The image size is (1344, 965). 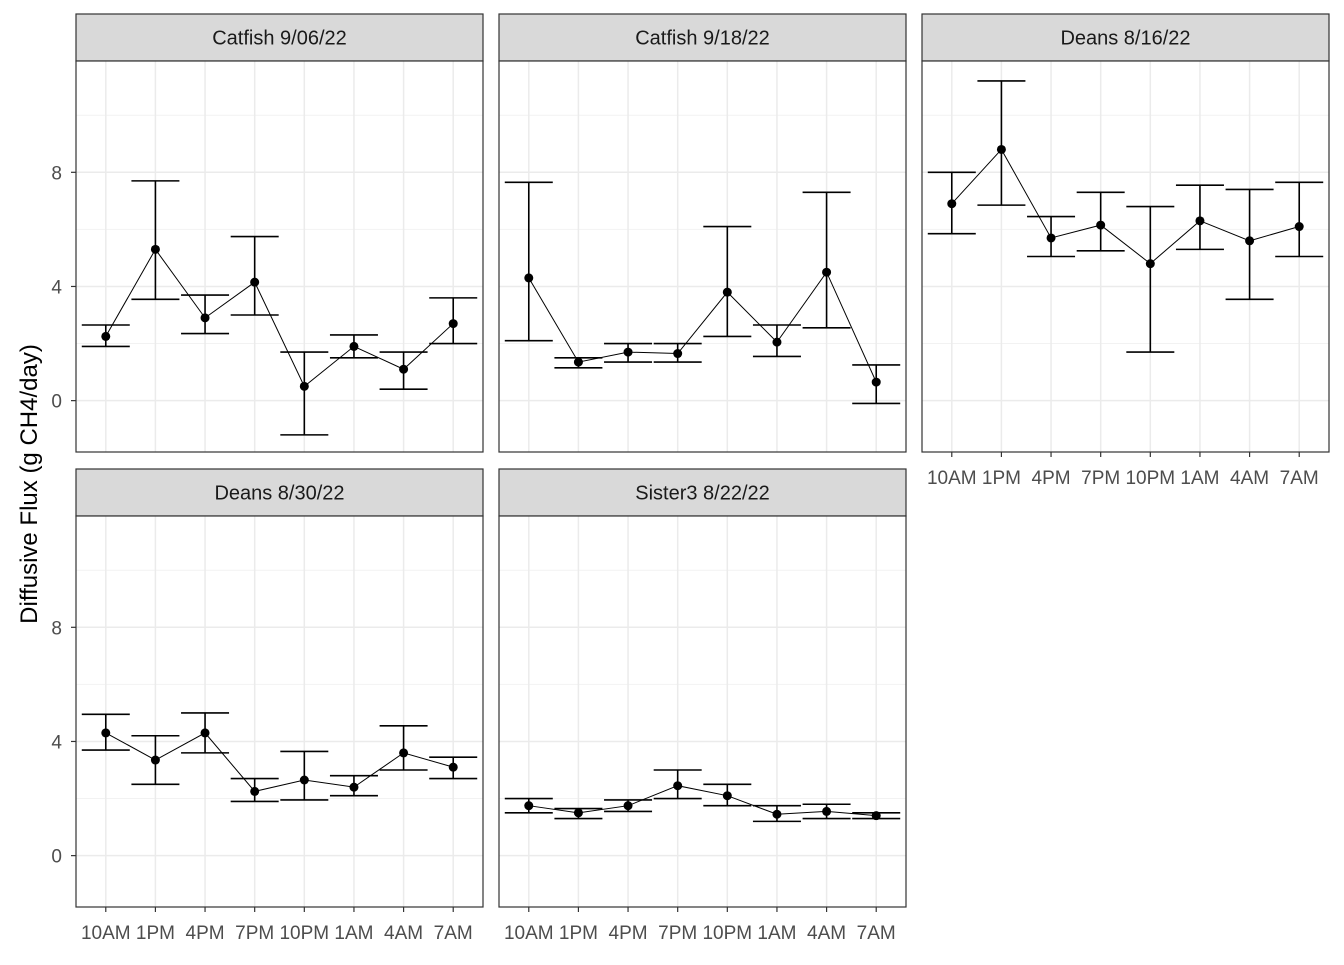 I want to click on facet-title: Deans 8/16/22, so click(x=1125, y=39).